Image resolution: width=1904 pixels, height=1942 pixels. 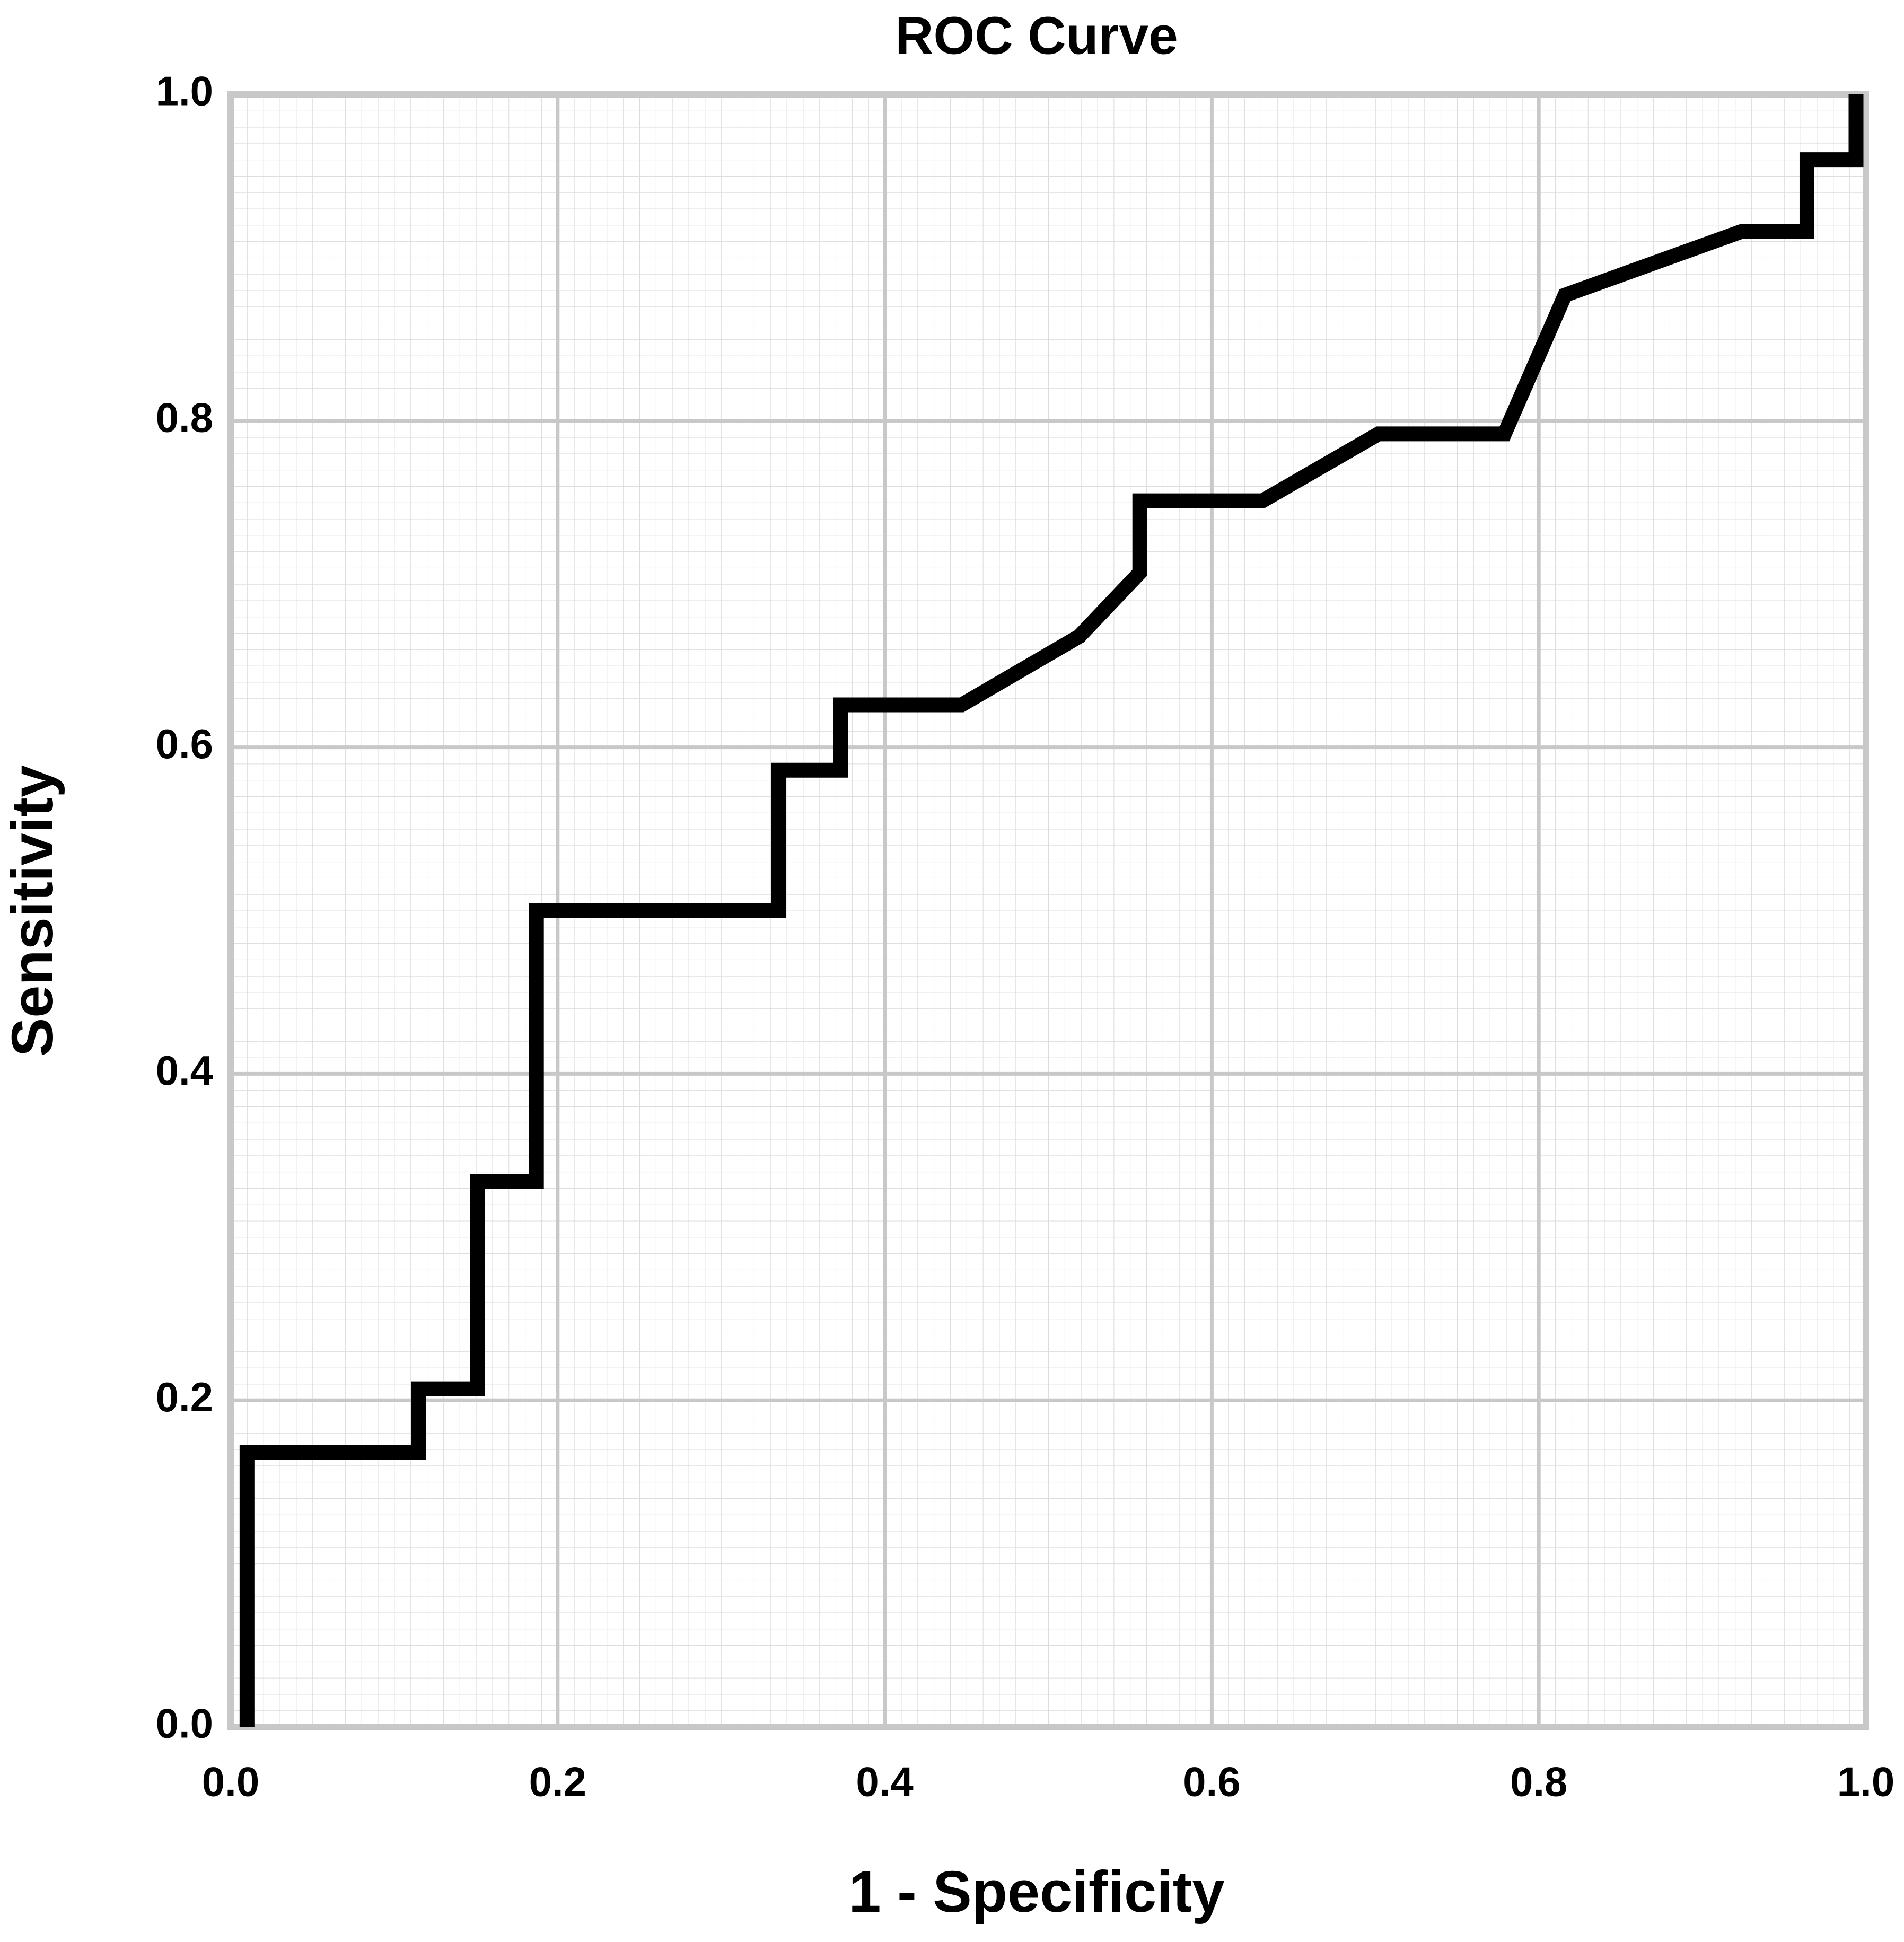 What do you see at coordinates (184, 743) in the screenshot?
I see `y-tick-label: 0.6` at bounding box center [184, 743].